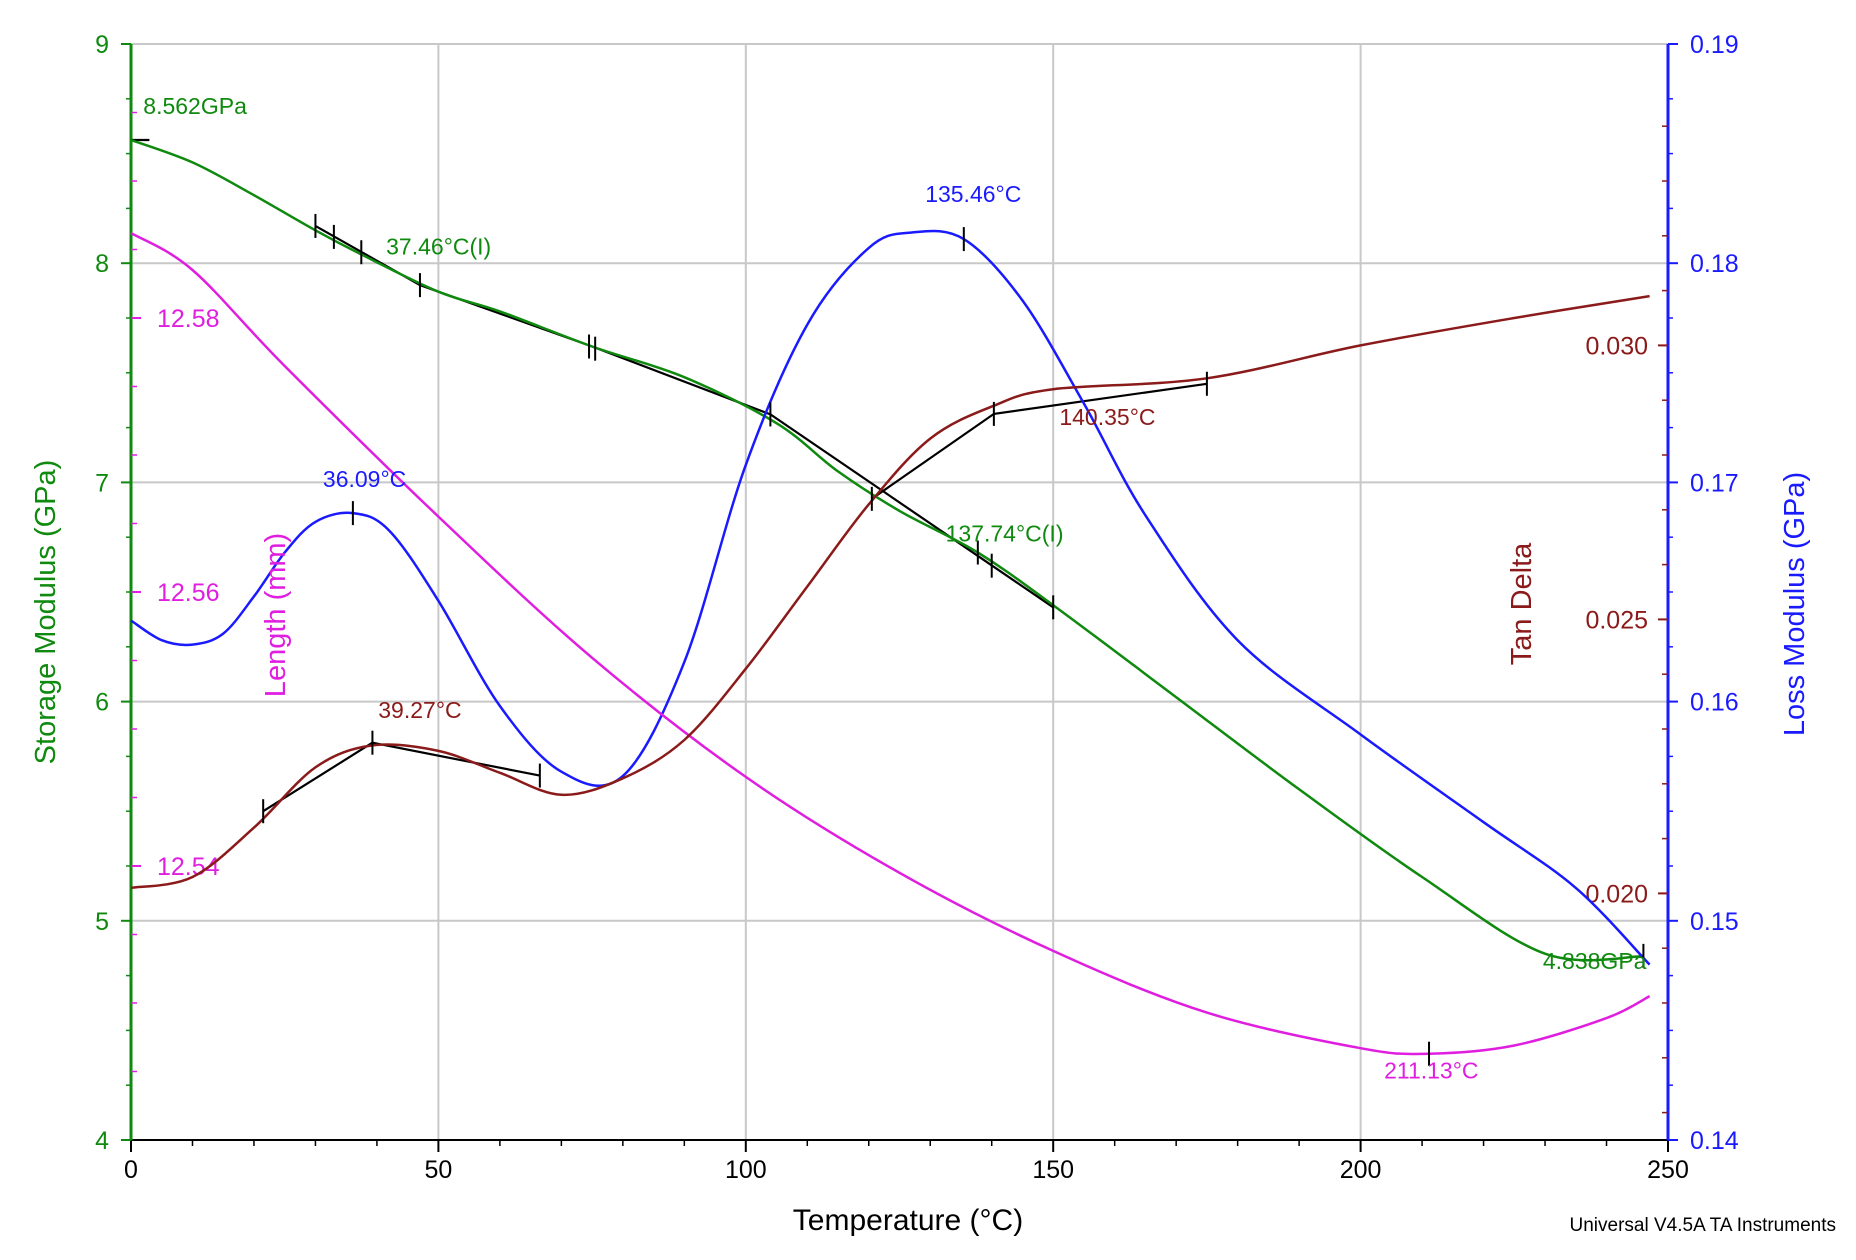  What do you see at coordinates (188, 593) in the screenshot?
I see `length-tick-label: 12.56` at bounding box center [188, 593].